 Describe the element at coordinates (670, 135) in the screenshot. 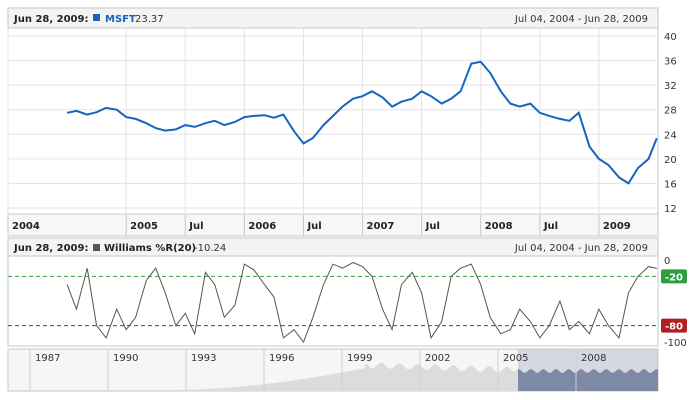

I see `price-y-tick-label: 24` at that location.